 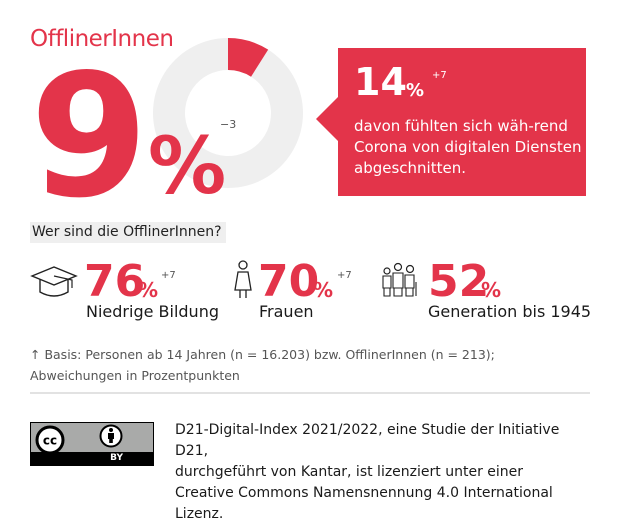 I want to click on attribution-icon, so click(x=111, y=436).